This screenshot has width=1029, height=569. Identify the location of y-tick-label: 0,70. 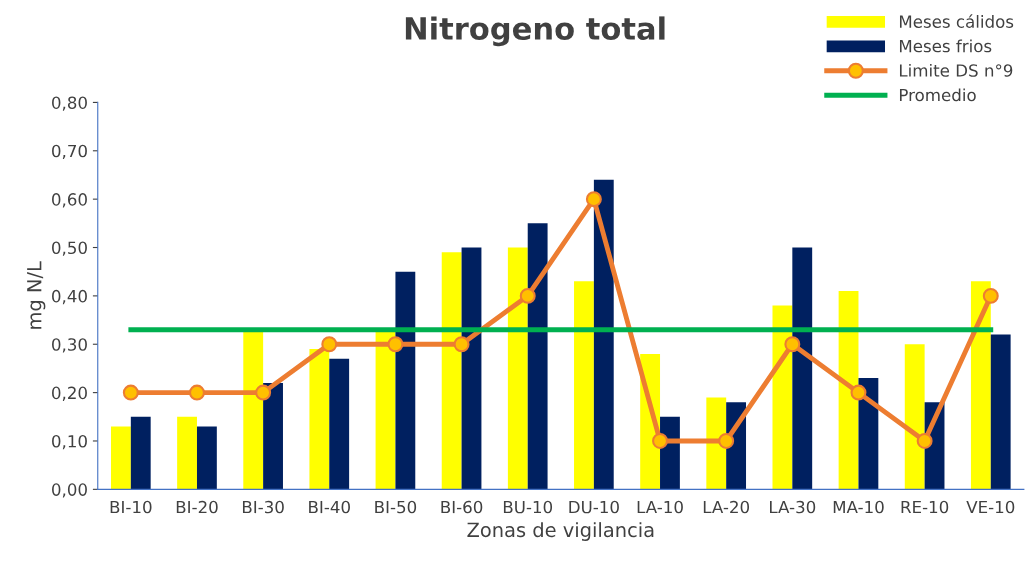
(69, 152).